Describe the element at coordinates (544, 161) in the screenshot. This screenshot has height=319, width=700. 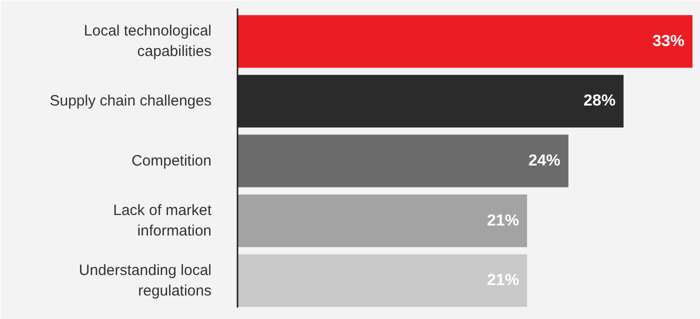
I see `data-label: 24%` at that location.